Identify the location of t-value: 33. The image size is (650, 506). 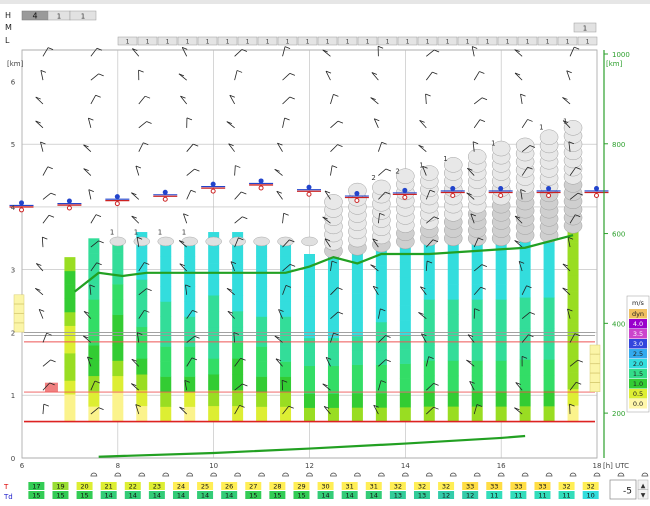
(494, 487).